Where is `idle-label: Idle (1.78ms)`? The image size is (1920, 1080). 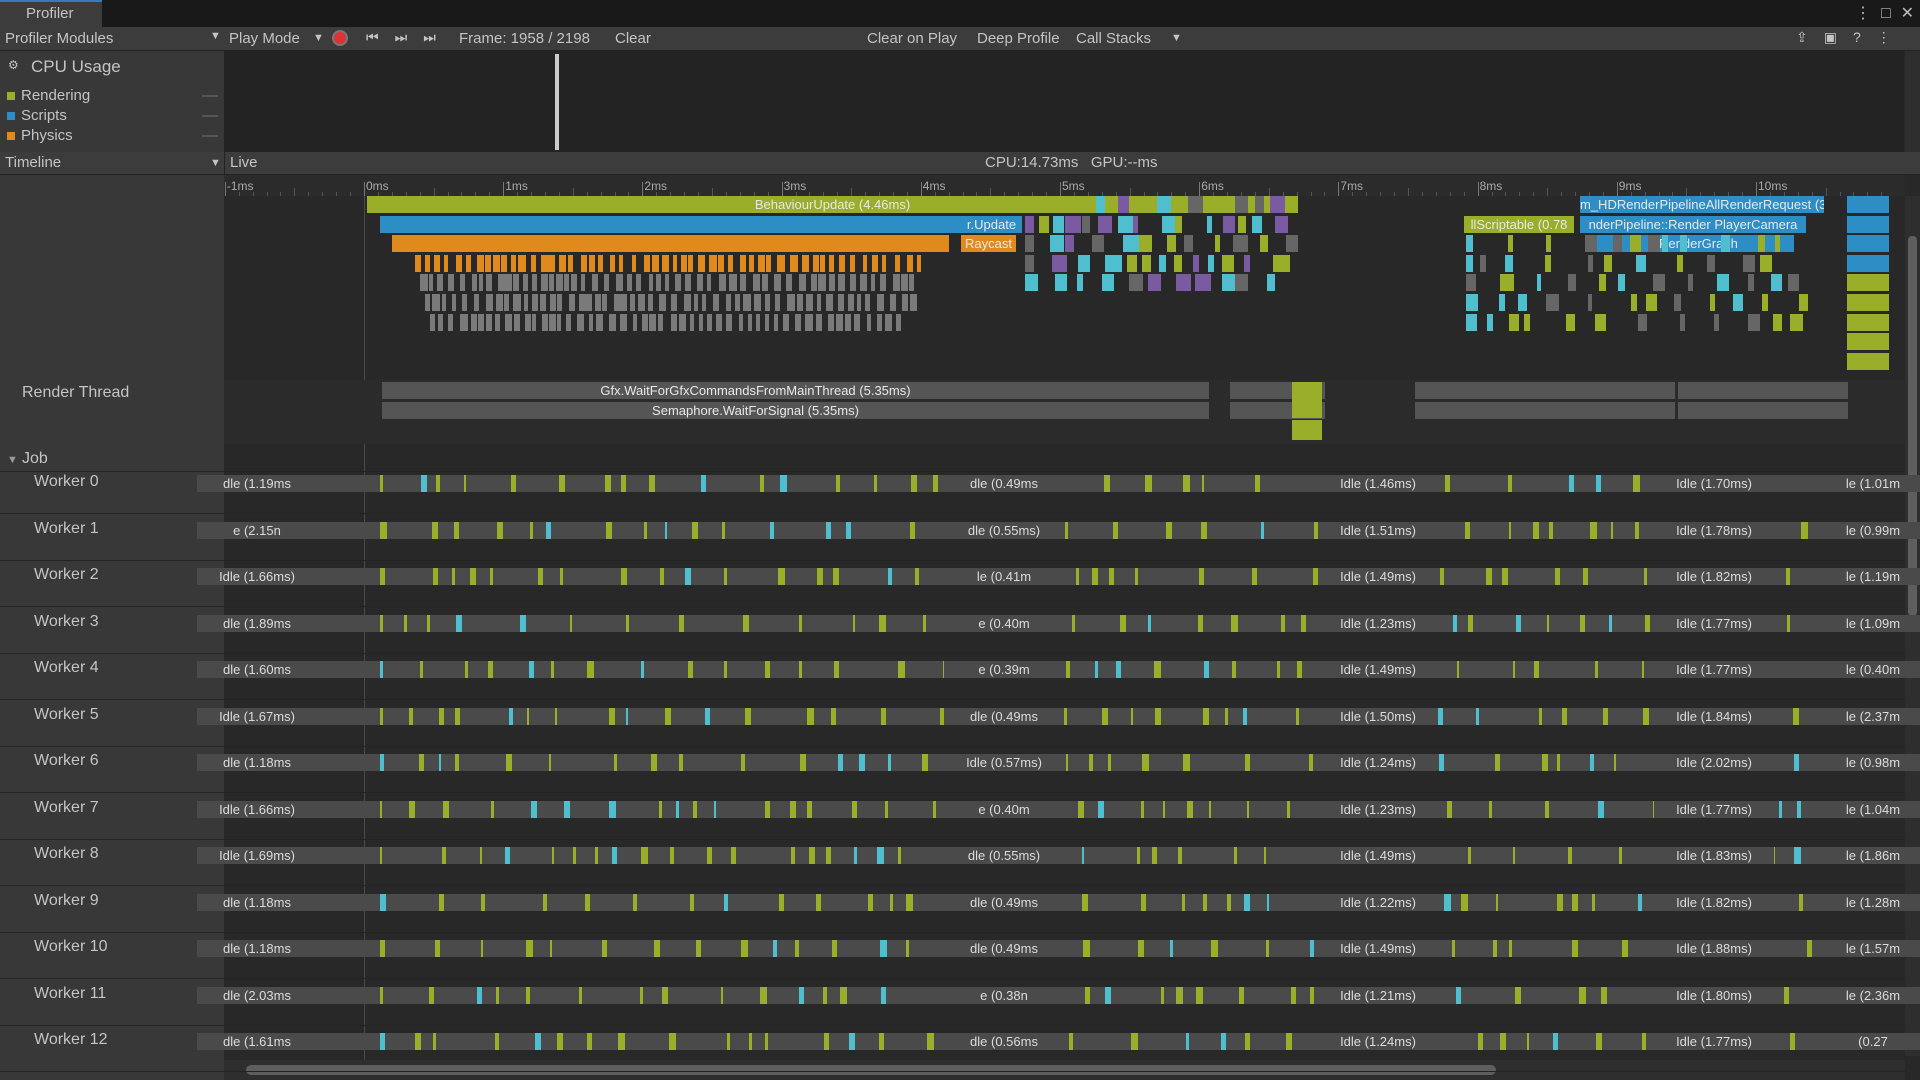
idle-label: Idle (1.78ms) is located at coordinates (1714, 530).